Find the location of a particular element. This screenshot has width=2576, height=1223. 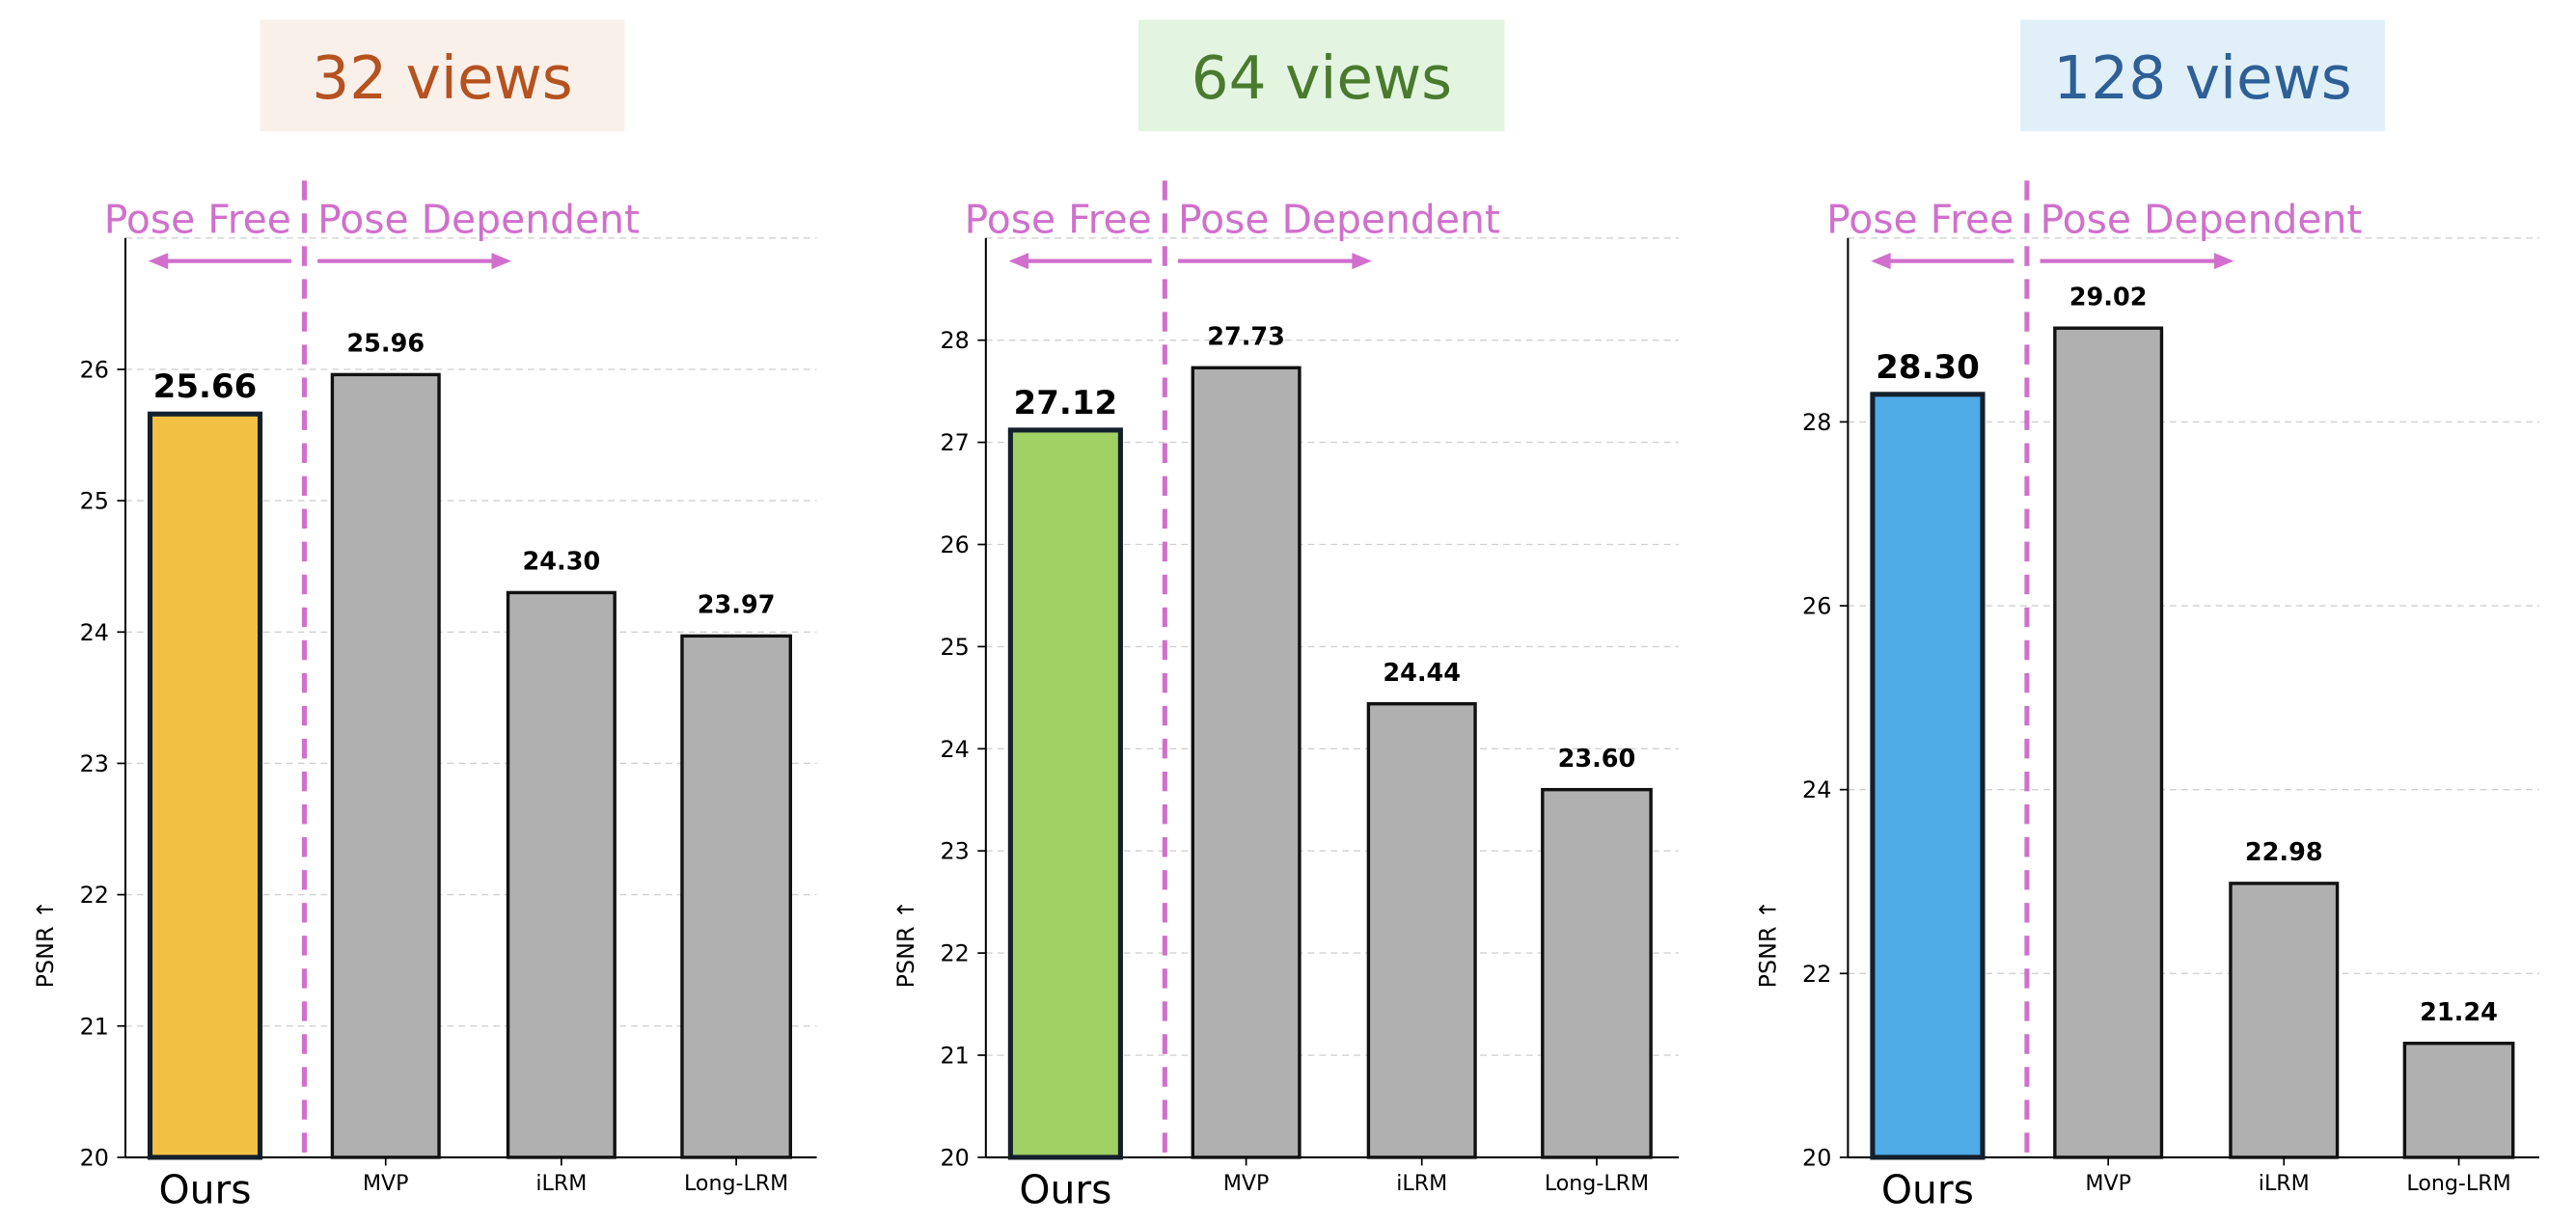

chart-title: 128 views is located at coordinates (2202, 78).